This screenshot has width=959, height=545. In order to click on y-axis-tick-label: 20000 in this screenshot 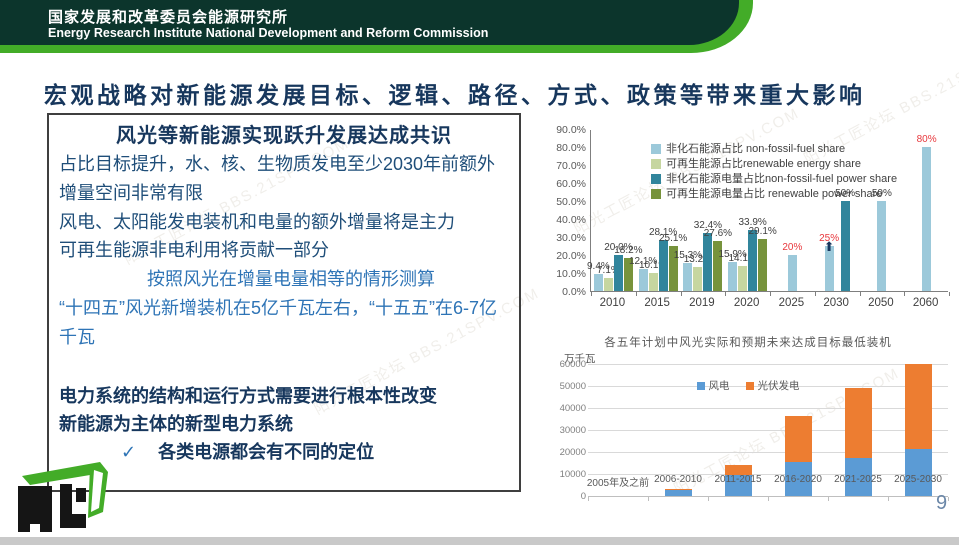, I will do `click(572, 452)`.